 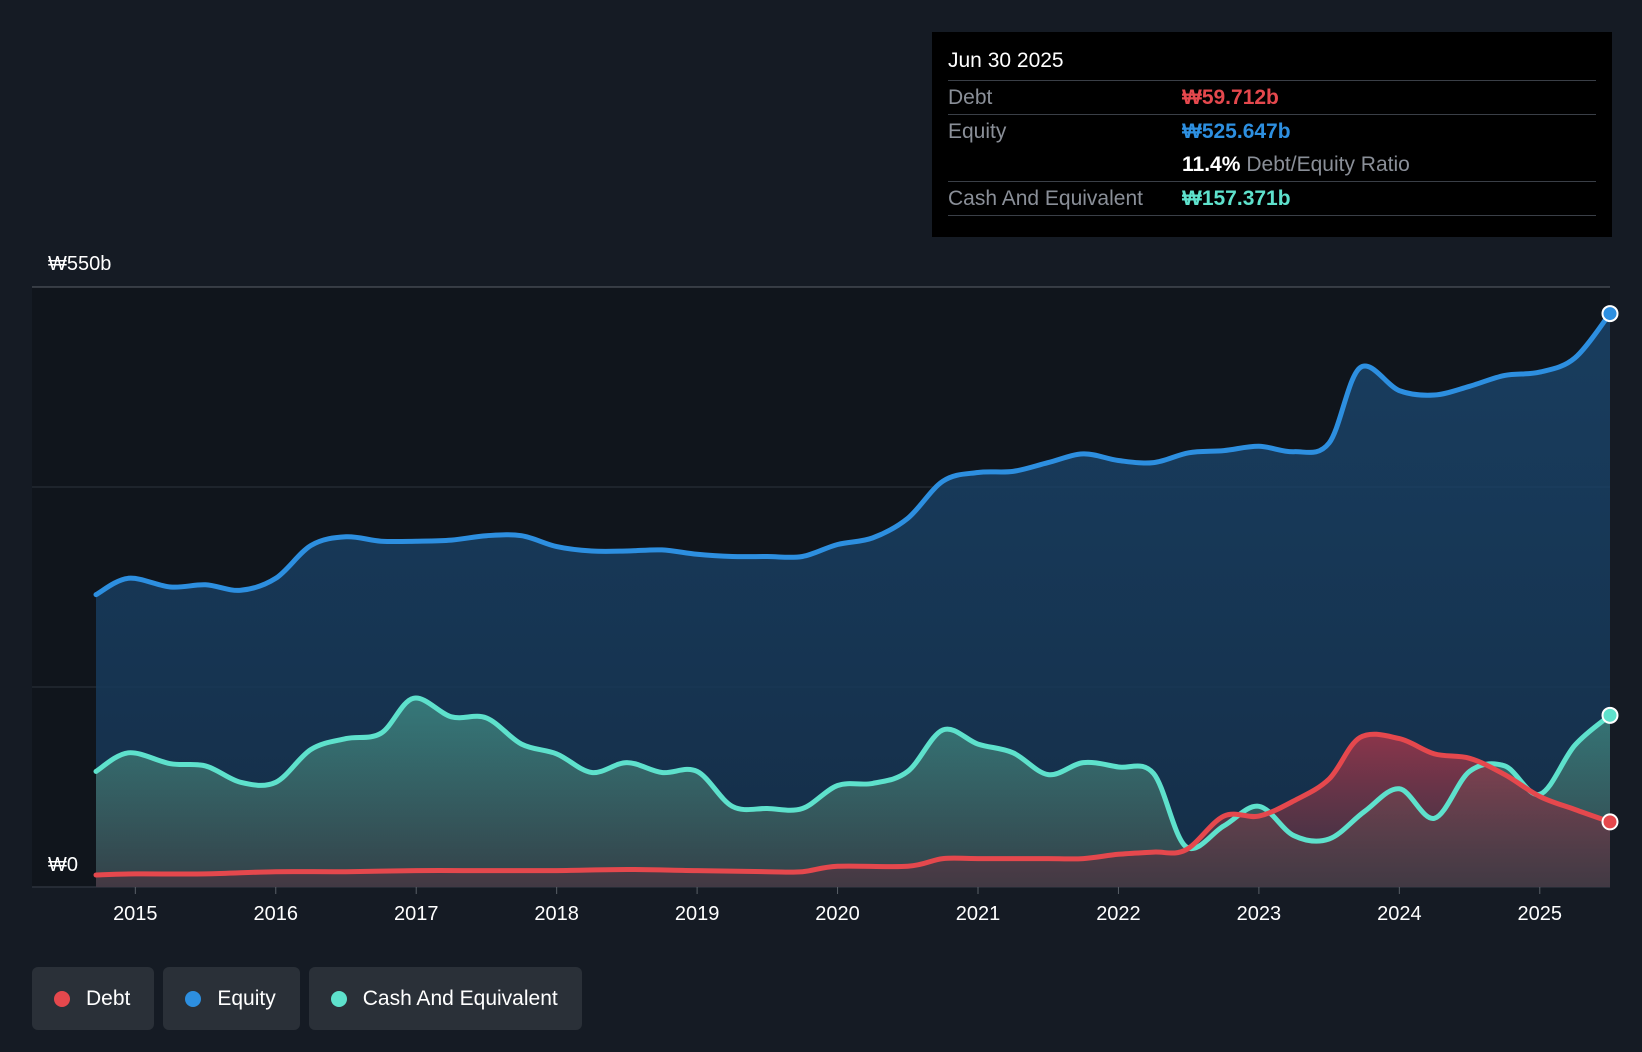 I want to click on legend-label-debt: Debt, so click(x=108, y=998).